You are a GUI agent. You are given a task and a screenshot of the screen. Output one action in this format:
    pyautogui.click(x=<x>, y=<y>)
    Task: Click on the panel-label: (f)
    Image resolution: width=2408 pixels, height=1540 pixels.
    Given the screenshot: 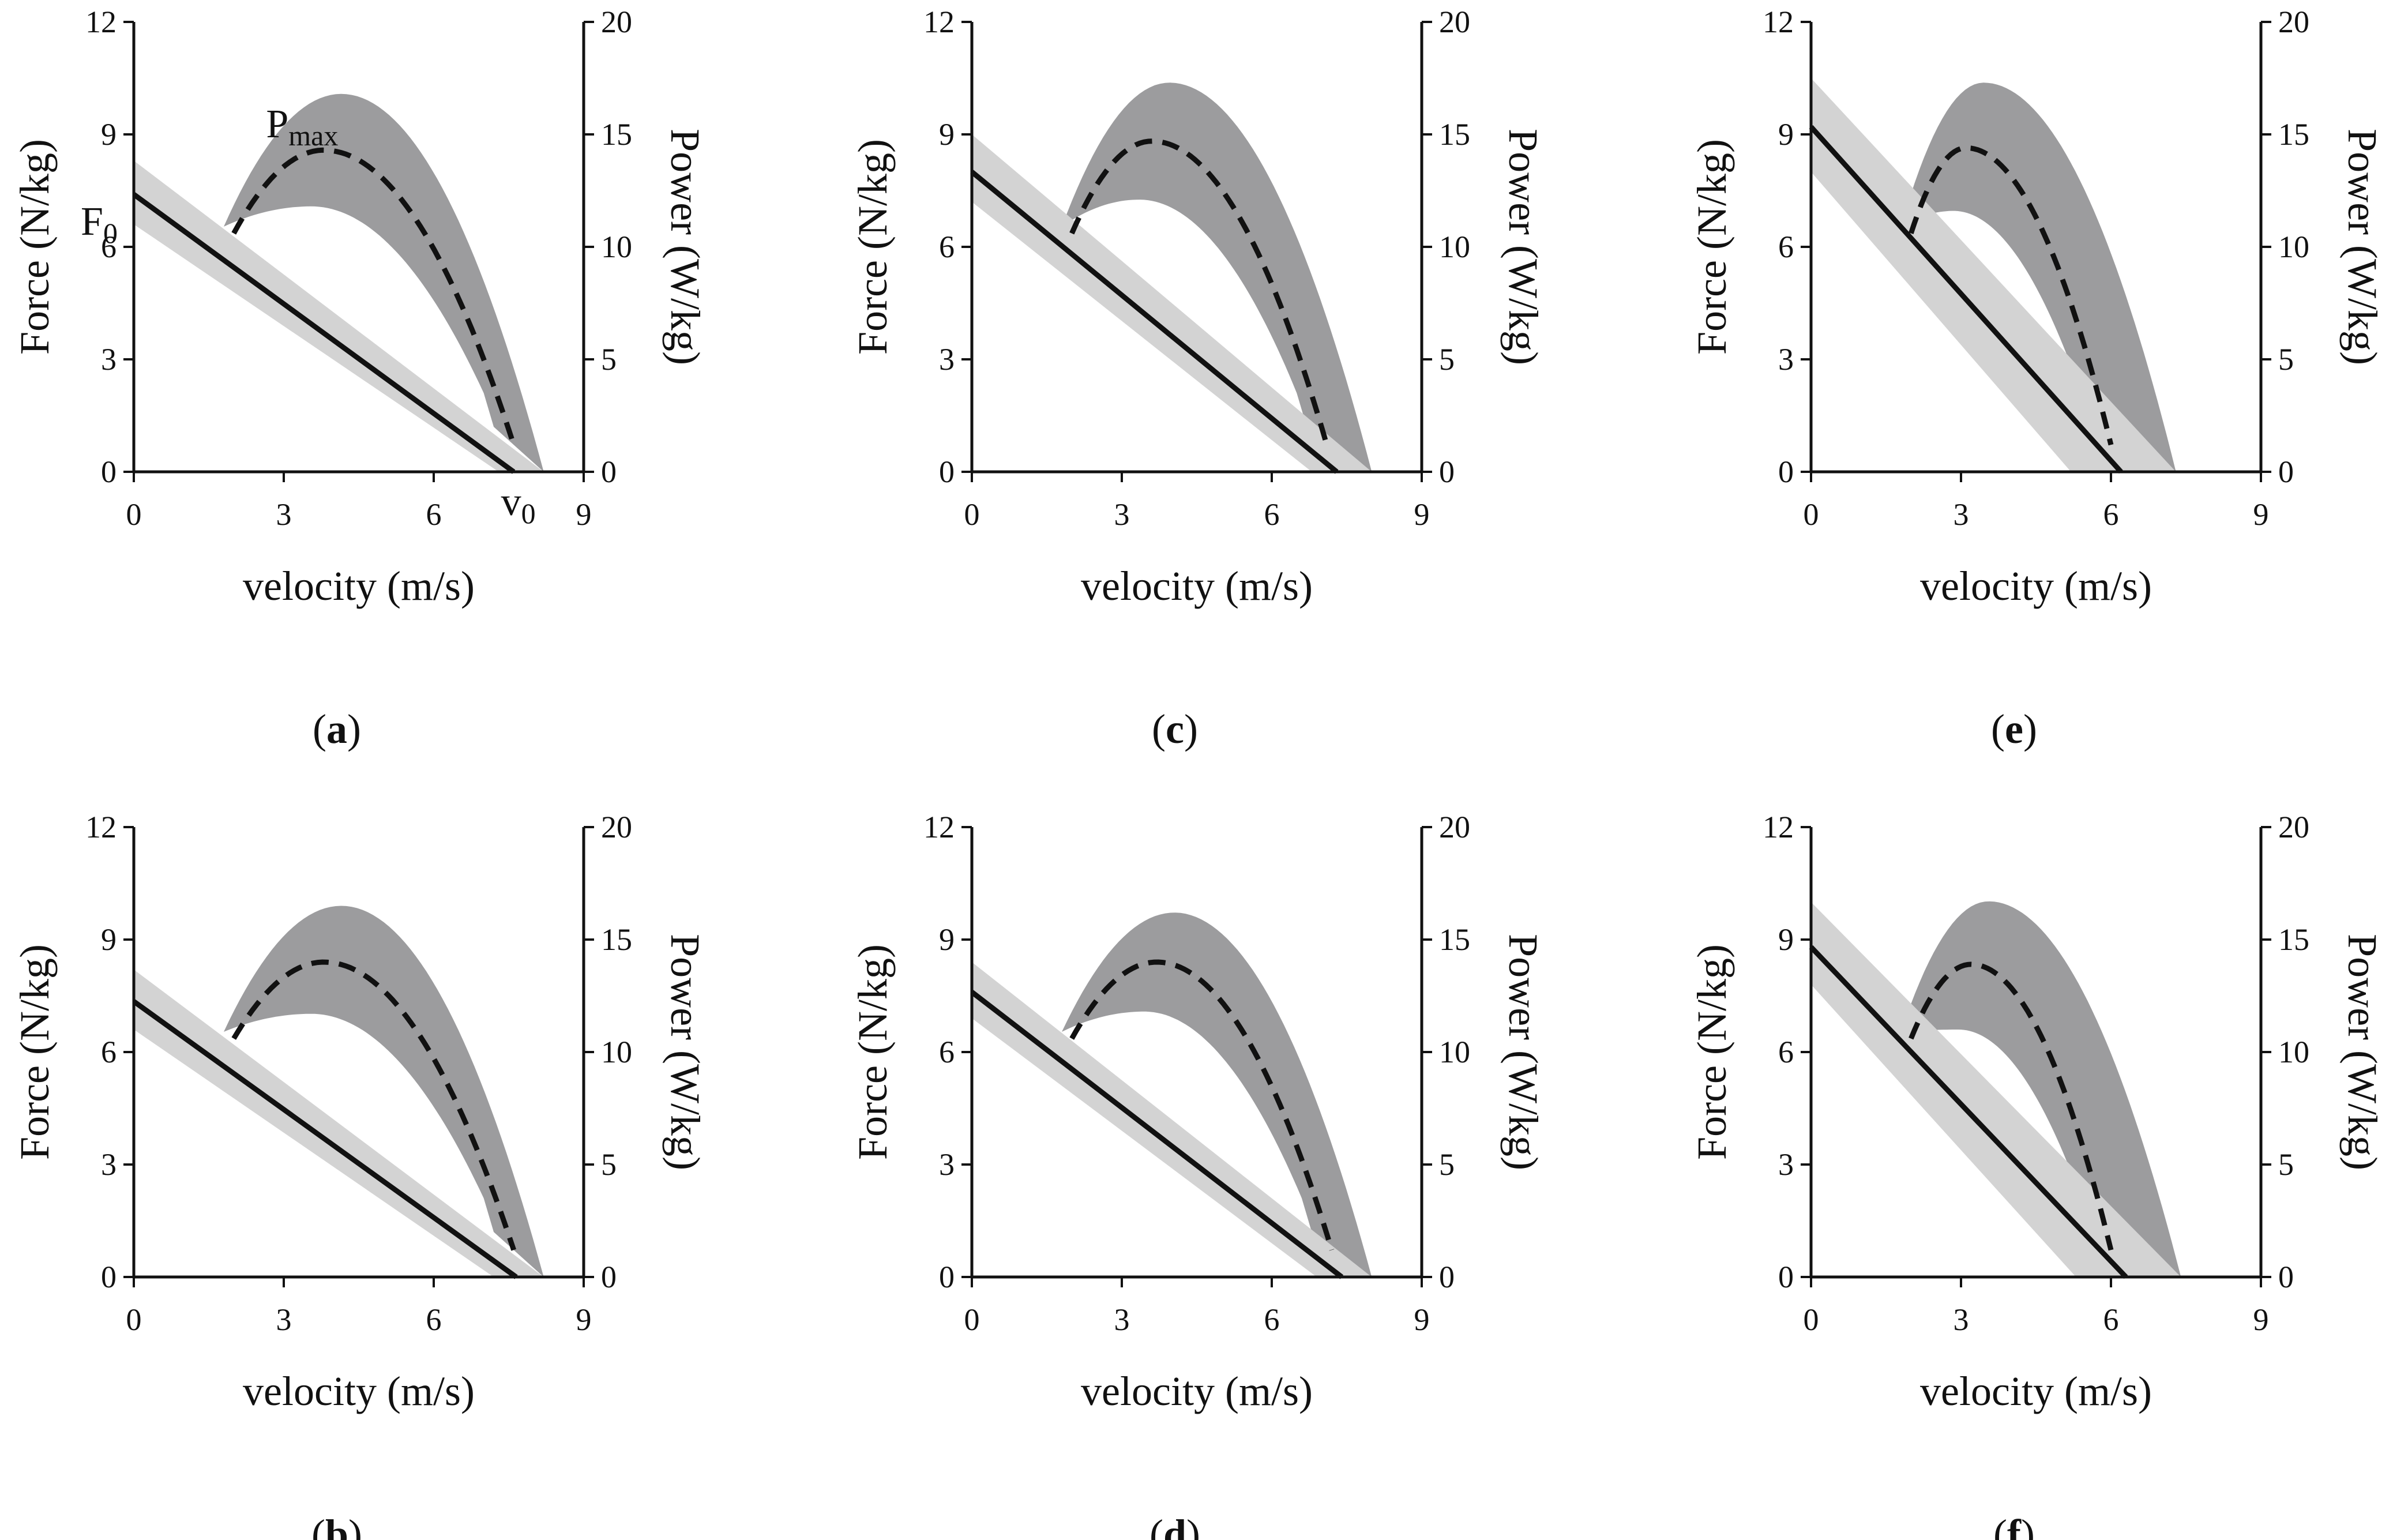 What is the action you would take?
    pyautogui.click(x=2014, y=1525)
    